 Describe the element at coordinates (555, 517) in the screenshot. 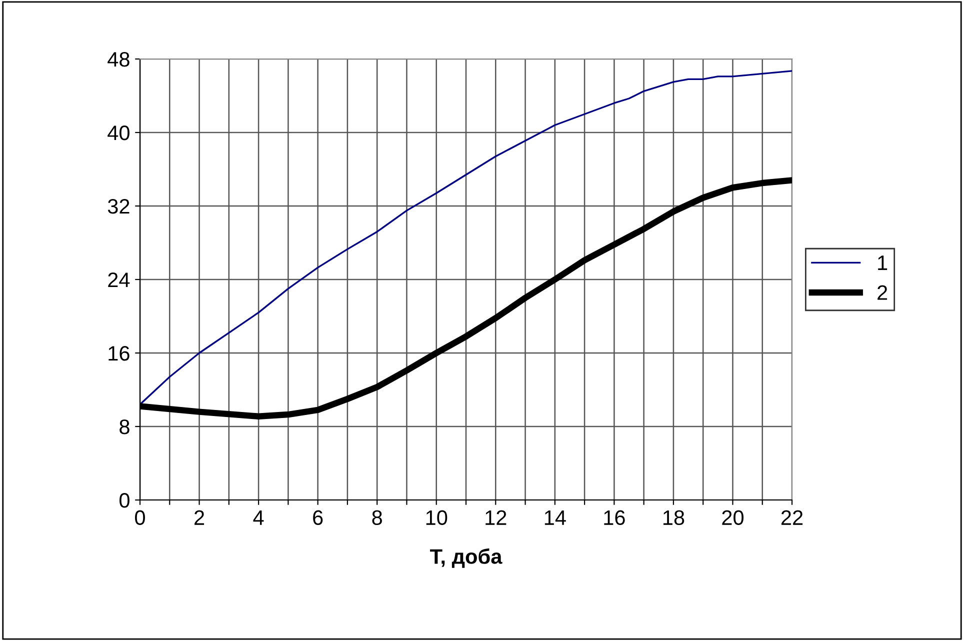

I see `x-tick-label: 14` at that location.